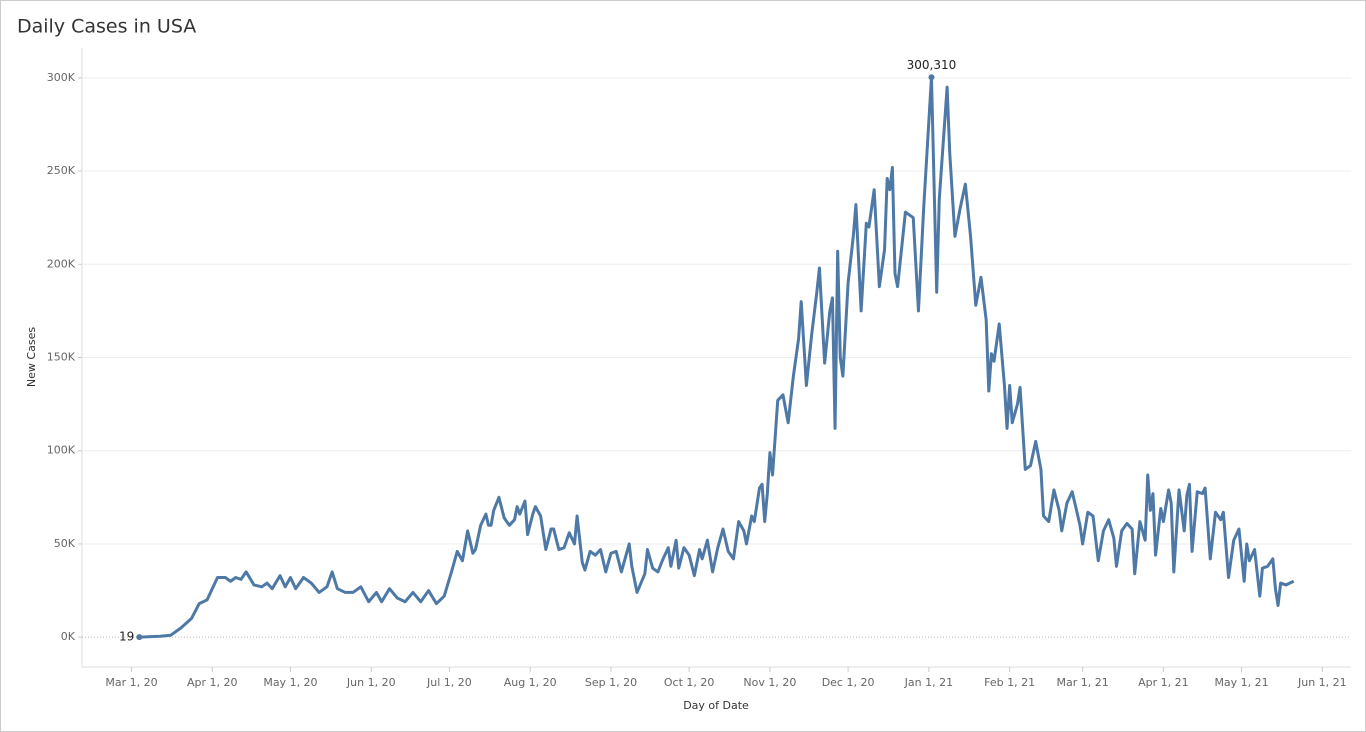 This screenshot has height=732, width=1366. Describe the element at coordinates (449, 682) in the screenshot. I see `x-tick-label: Jul 1, 20` at that location.